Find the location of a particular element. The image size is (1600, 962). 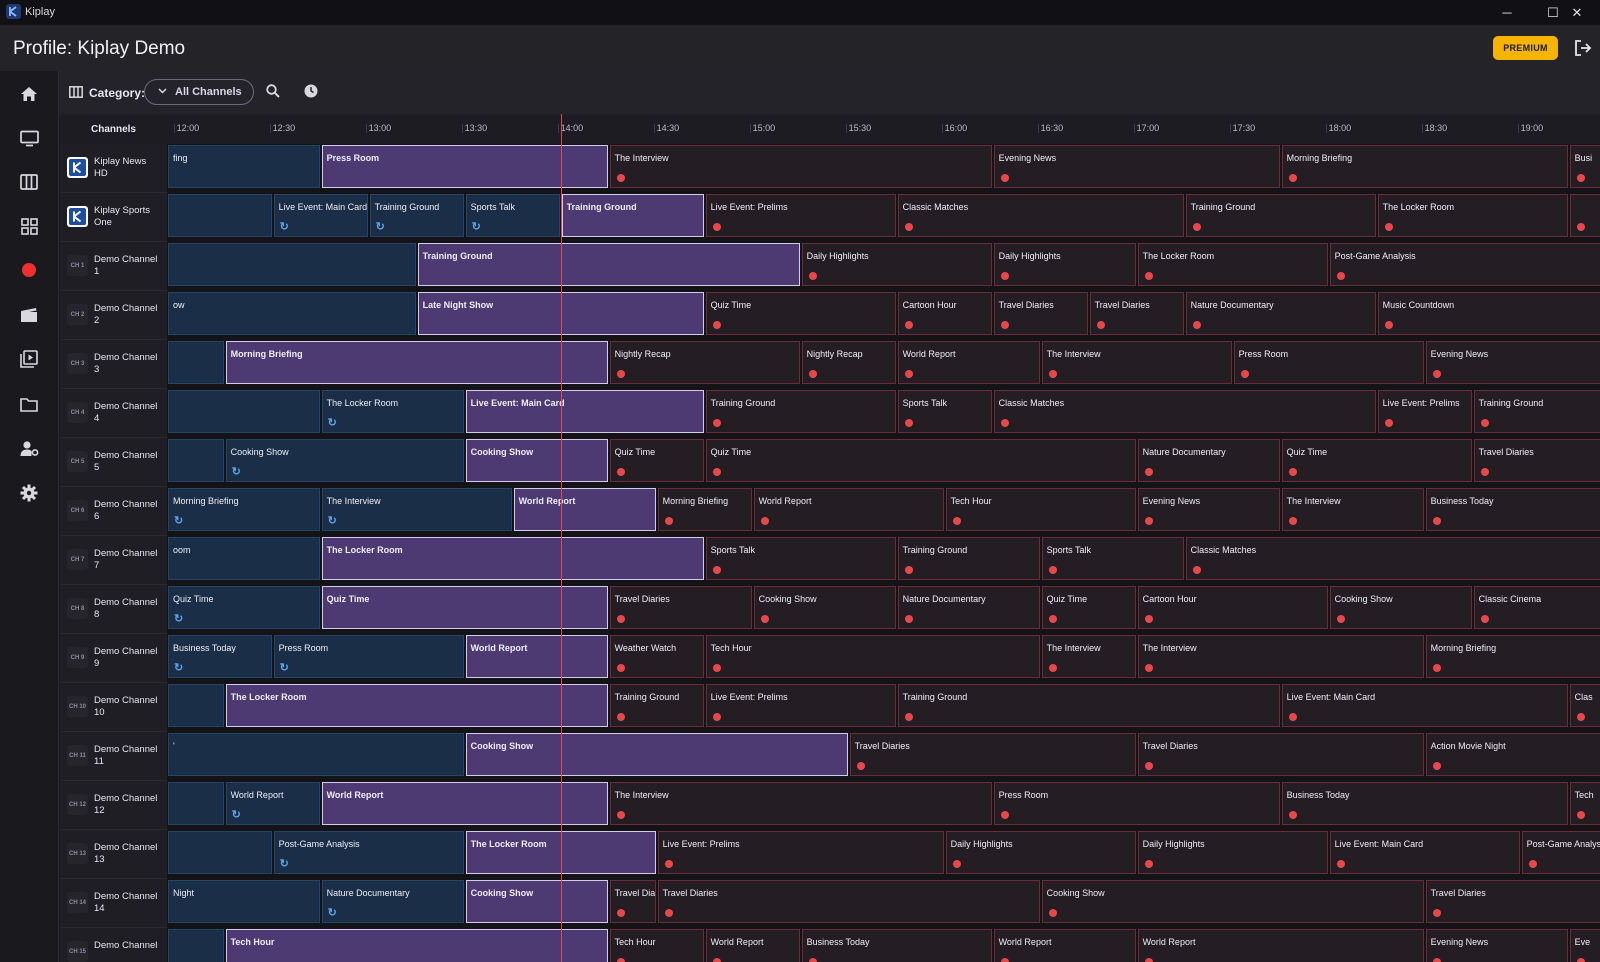

search-icon is located at coordinates (273, 91).